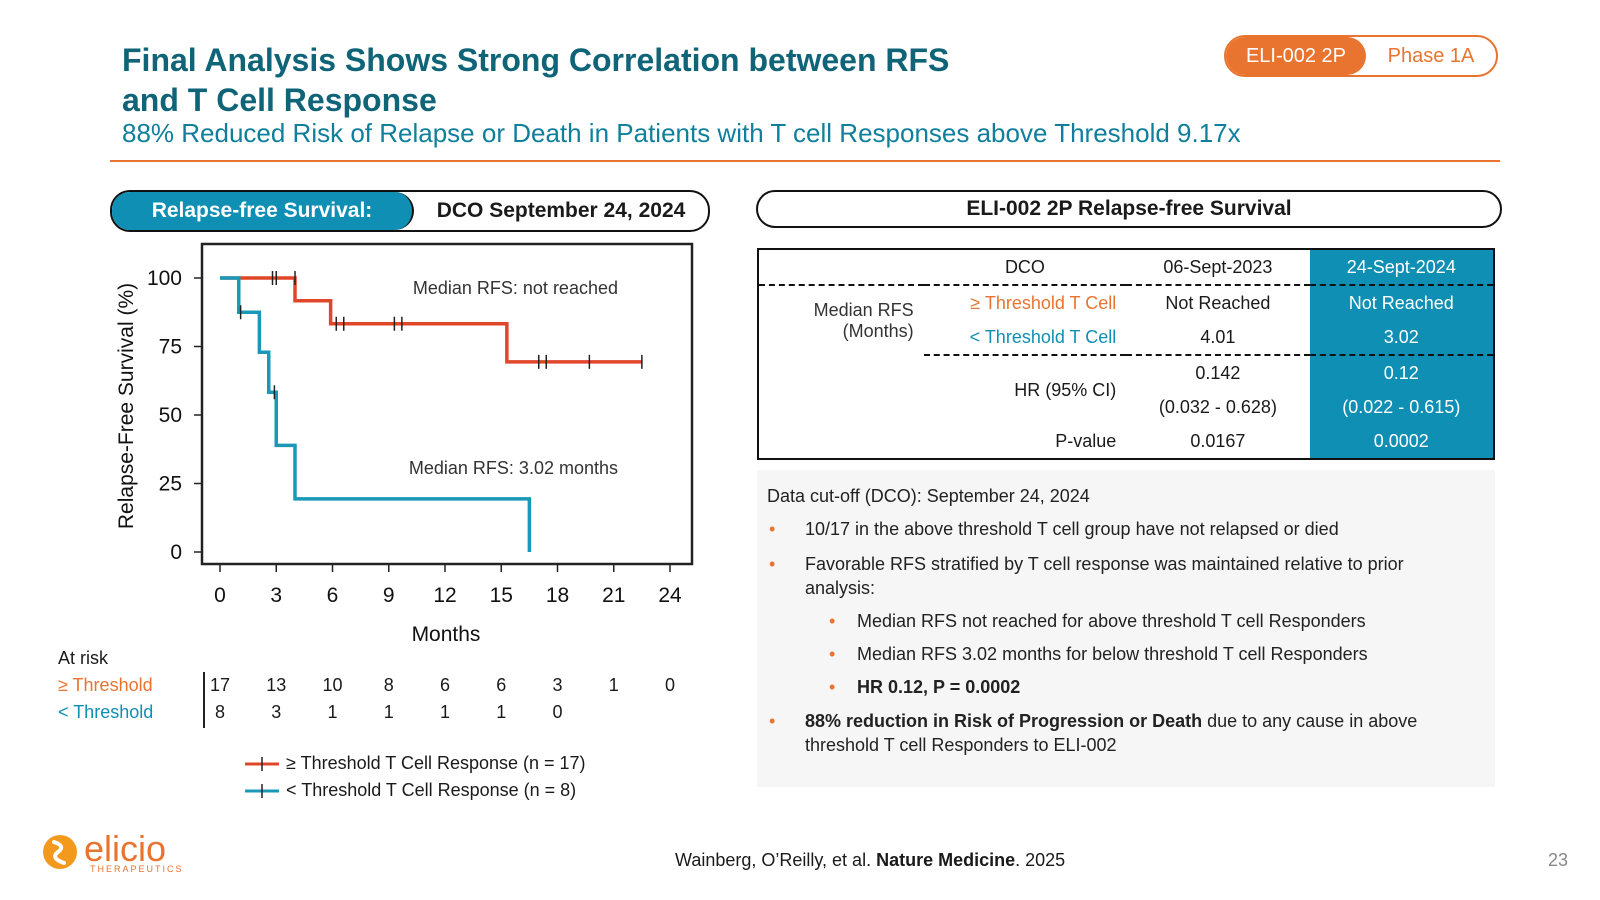 The width and height of the screenshot is (1600, 900). What do you see at coordinates (1025, 338) in the screenshot?
I see `row-label-below: < Threshold T Cell` at bounding box center [1025, 338].